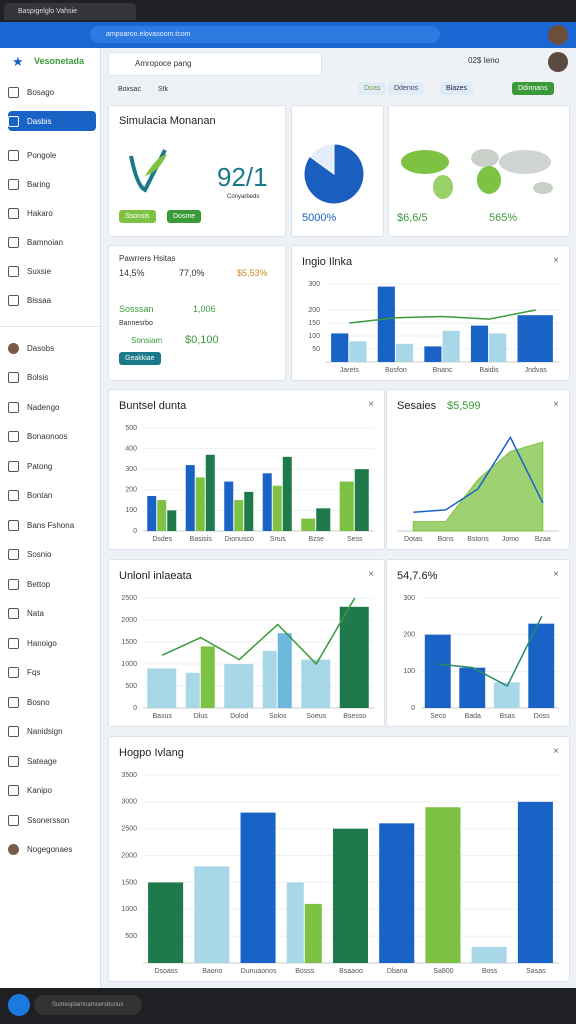  Describe the element at coordinates (52, 702) in the screenshot. I see `nav-item: Bosno` at that location.